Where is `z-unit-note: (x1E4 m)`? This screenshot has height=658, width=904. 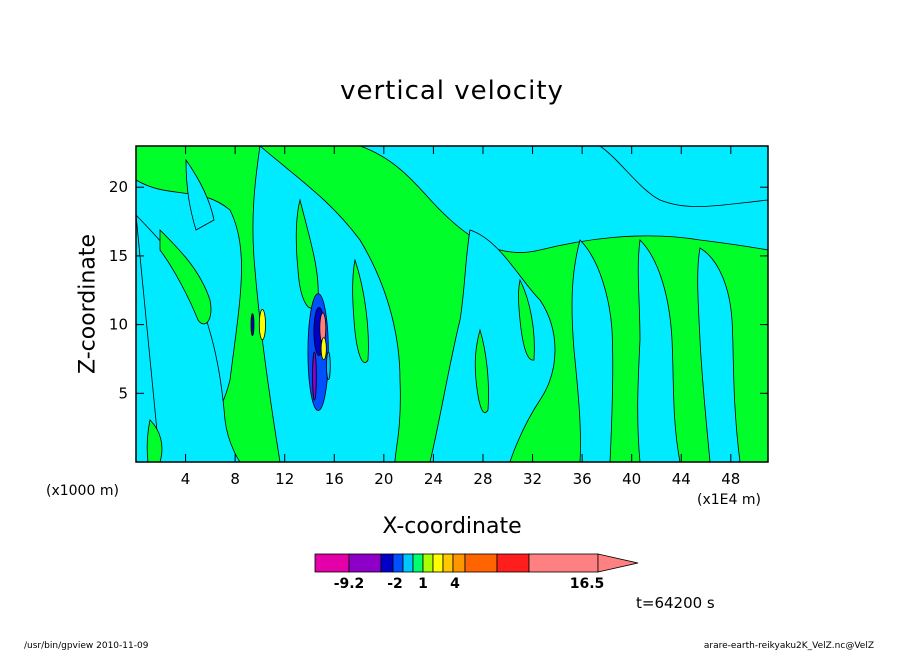
z-unit-note: (x1E4 m) is located at coordinates (729, 500).